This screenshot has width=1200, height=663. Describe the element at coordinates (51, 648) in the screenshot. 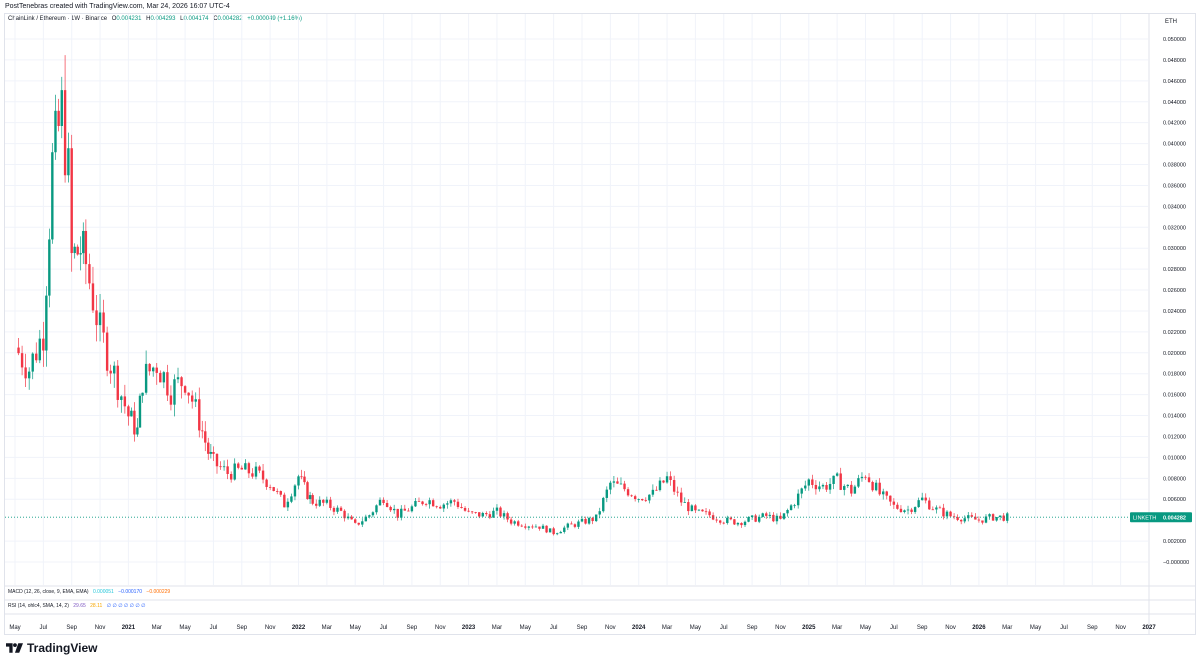

I see `tradingview-brand: TradingView` at that location.